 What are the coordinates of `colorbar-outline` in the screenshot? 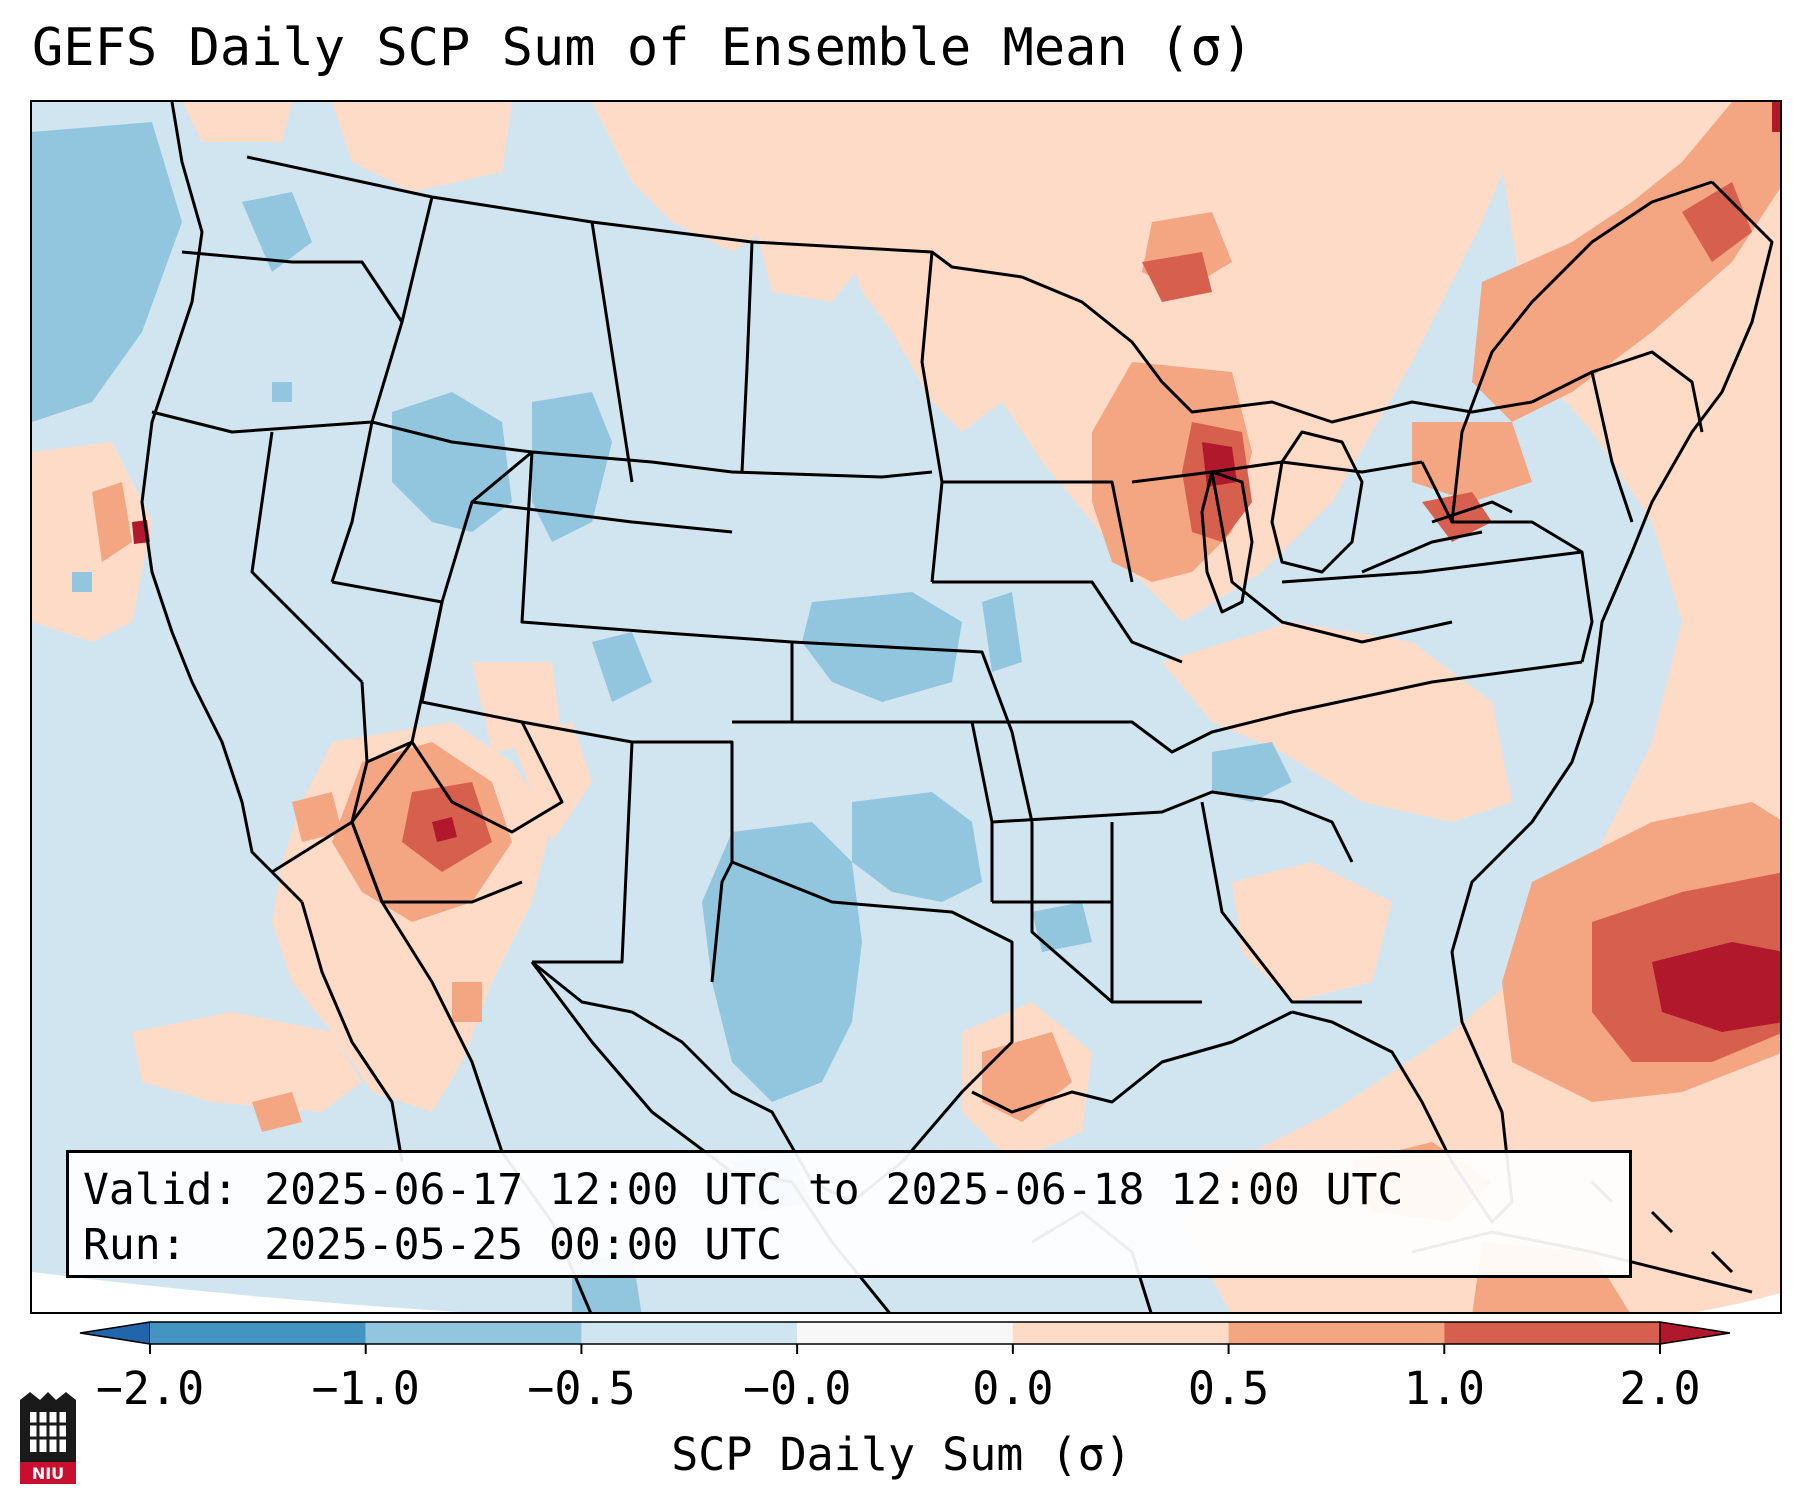 It's located at (905, 1333).